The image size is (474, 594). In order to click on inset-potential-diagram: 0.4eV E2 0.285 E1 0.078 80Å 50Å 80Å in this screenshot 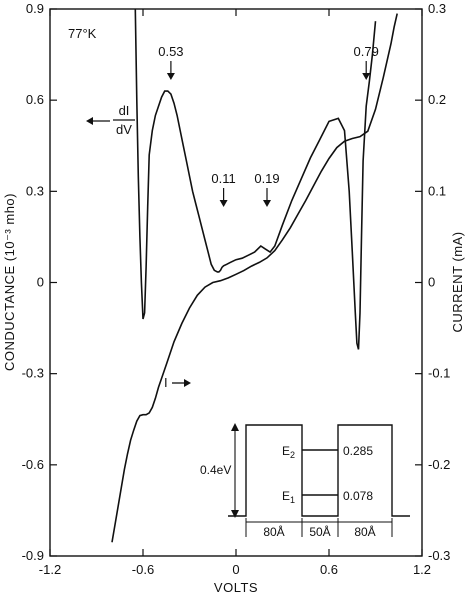, I will do `click(305, 481)`.